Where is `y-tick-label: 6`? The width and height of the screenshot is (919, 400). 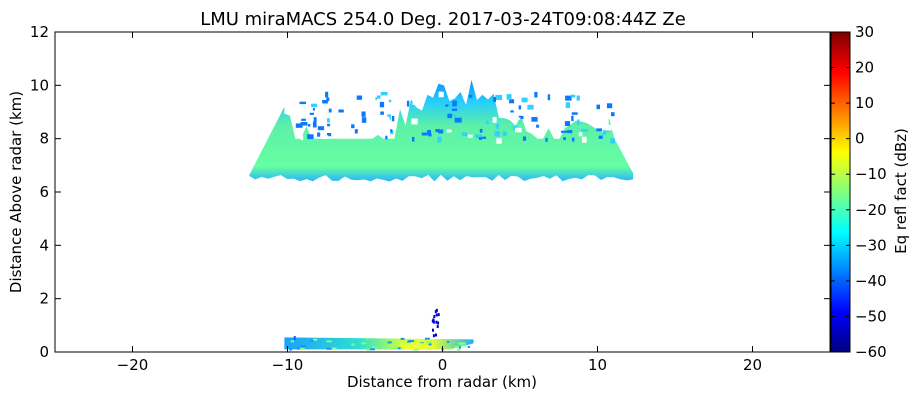
y-tick-label: 6 is located at coordinates (44, 192).